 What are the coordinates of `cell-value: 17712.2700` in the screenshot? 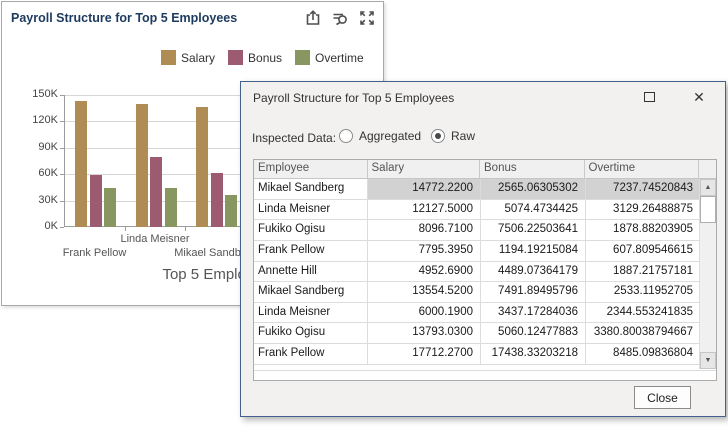 It's located at (424, 354).